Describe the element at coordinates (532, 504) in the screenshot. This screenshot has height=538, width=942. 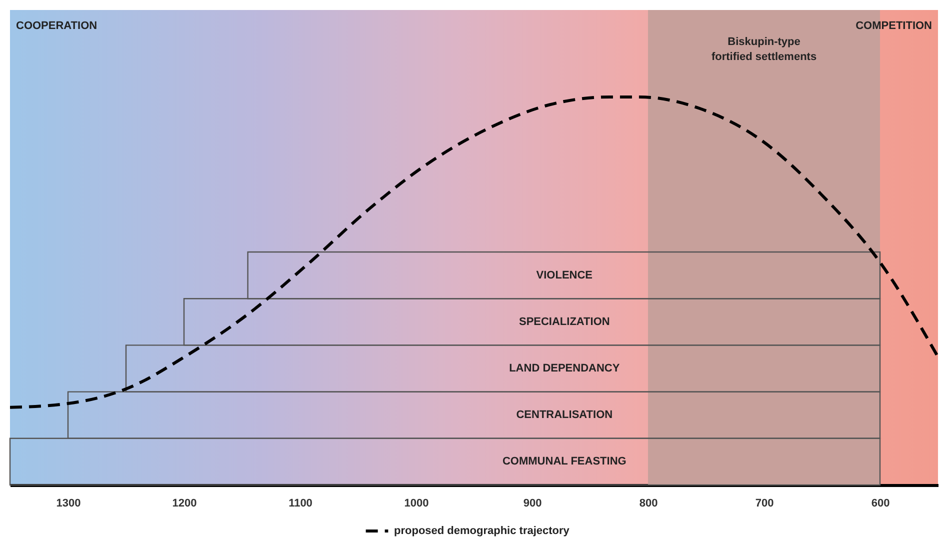
I see `x-tick-label: 900` at that location.